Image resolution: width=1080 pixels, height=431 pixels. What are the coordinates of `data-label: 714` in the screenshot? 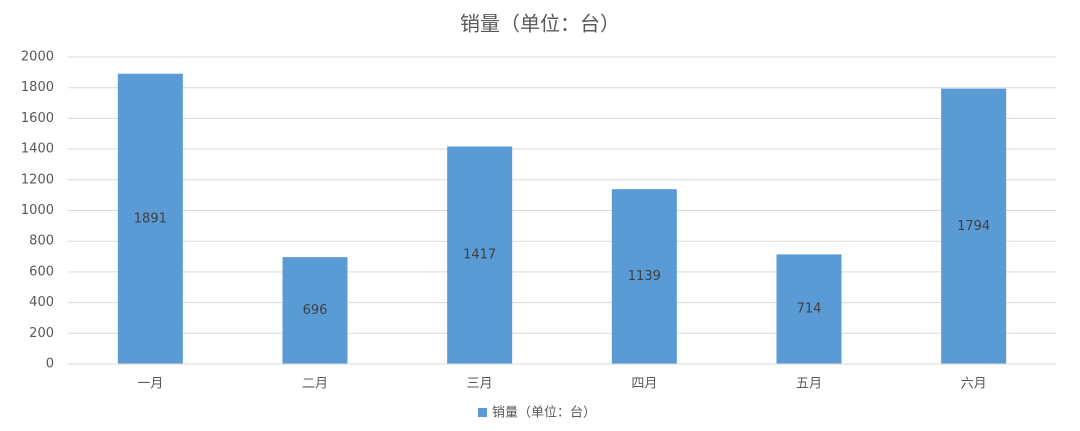 It's located at (809, 309).